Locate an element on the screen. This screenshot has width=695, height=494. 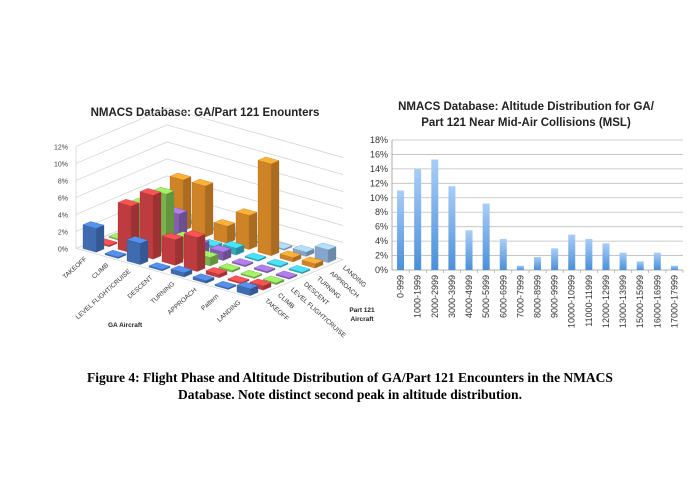
part121-axis-title-line1: Part 121 is located at coordinates (362, 310).